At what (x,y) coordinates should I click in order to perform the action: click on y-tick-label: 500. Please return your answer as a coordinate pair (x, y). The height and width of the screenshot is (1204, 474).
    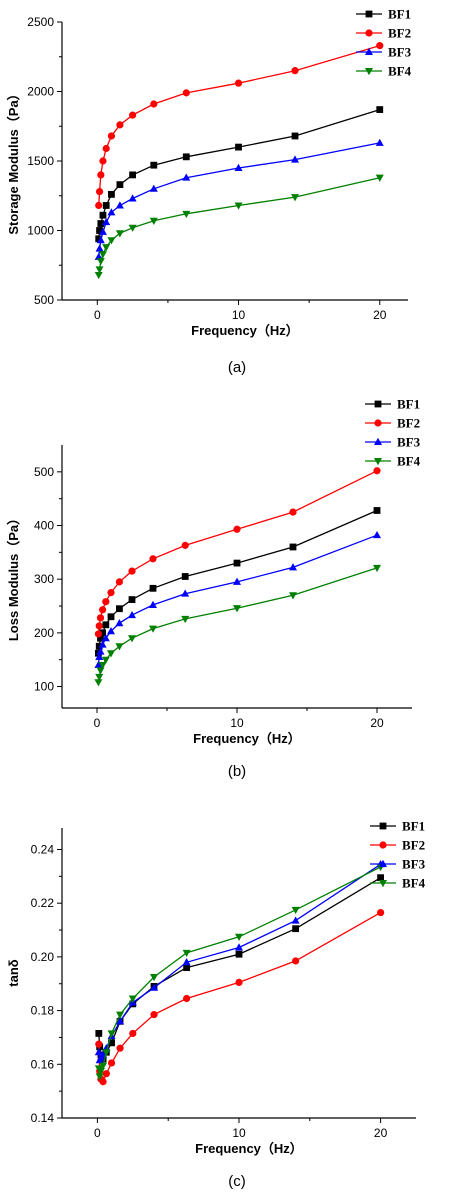
    Looking at the image, I should click on (44, 472).